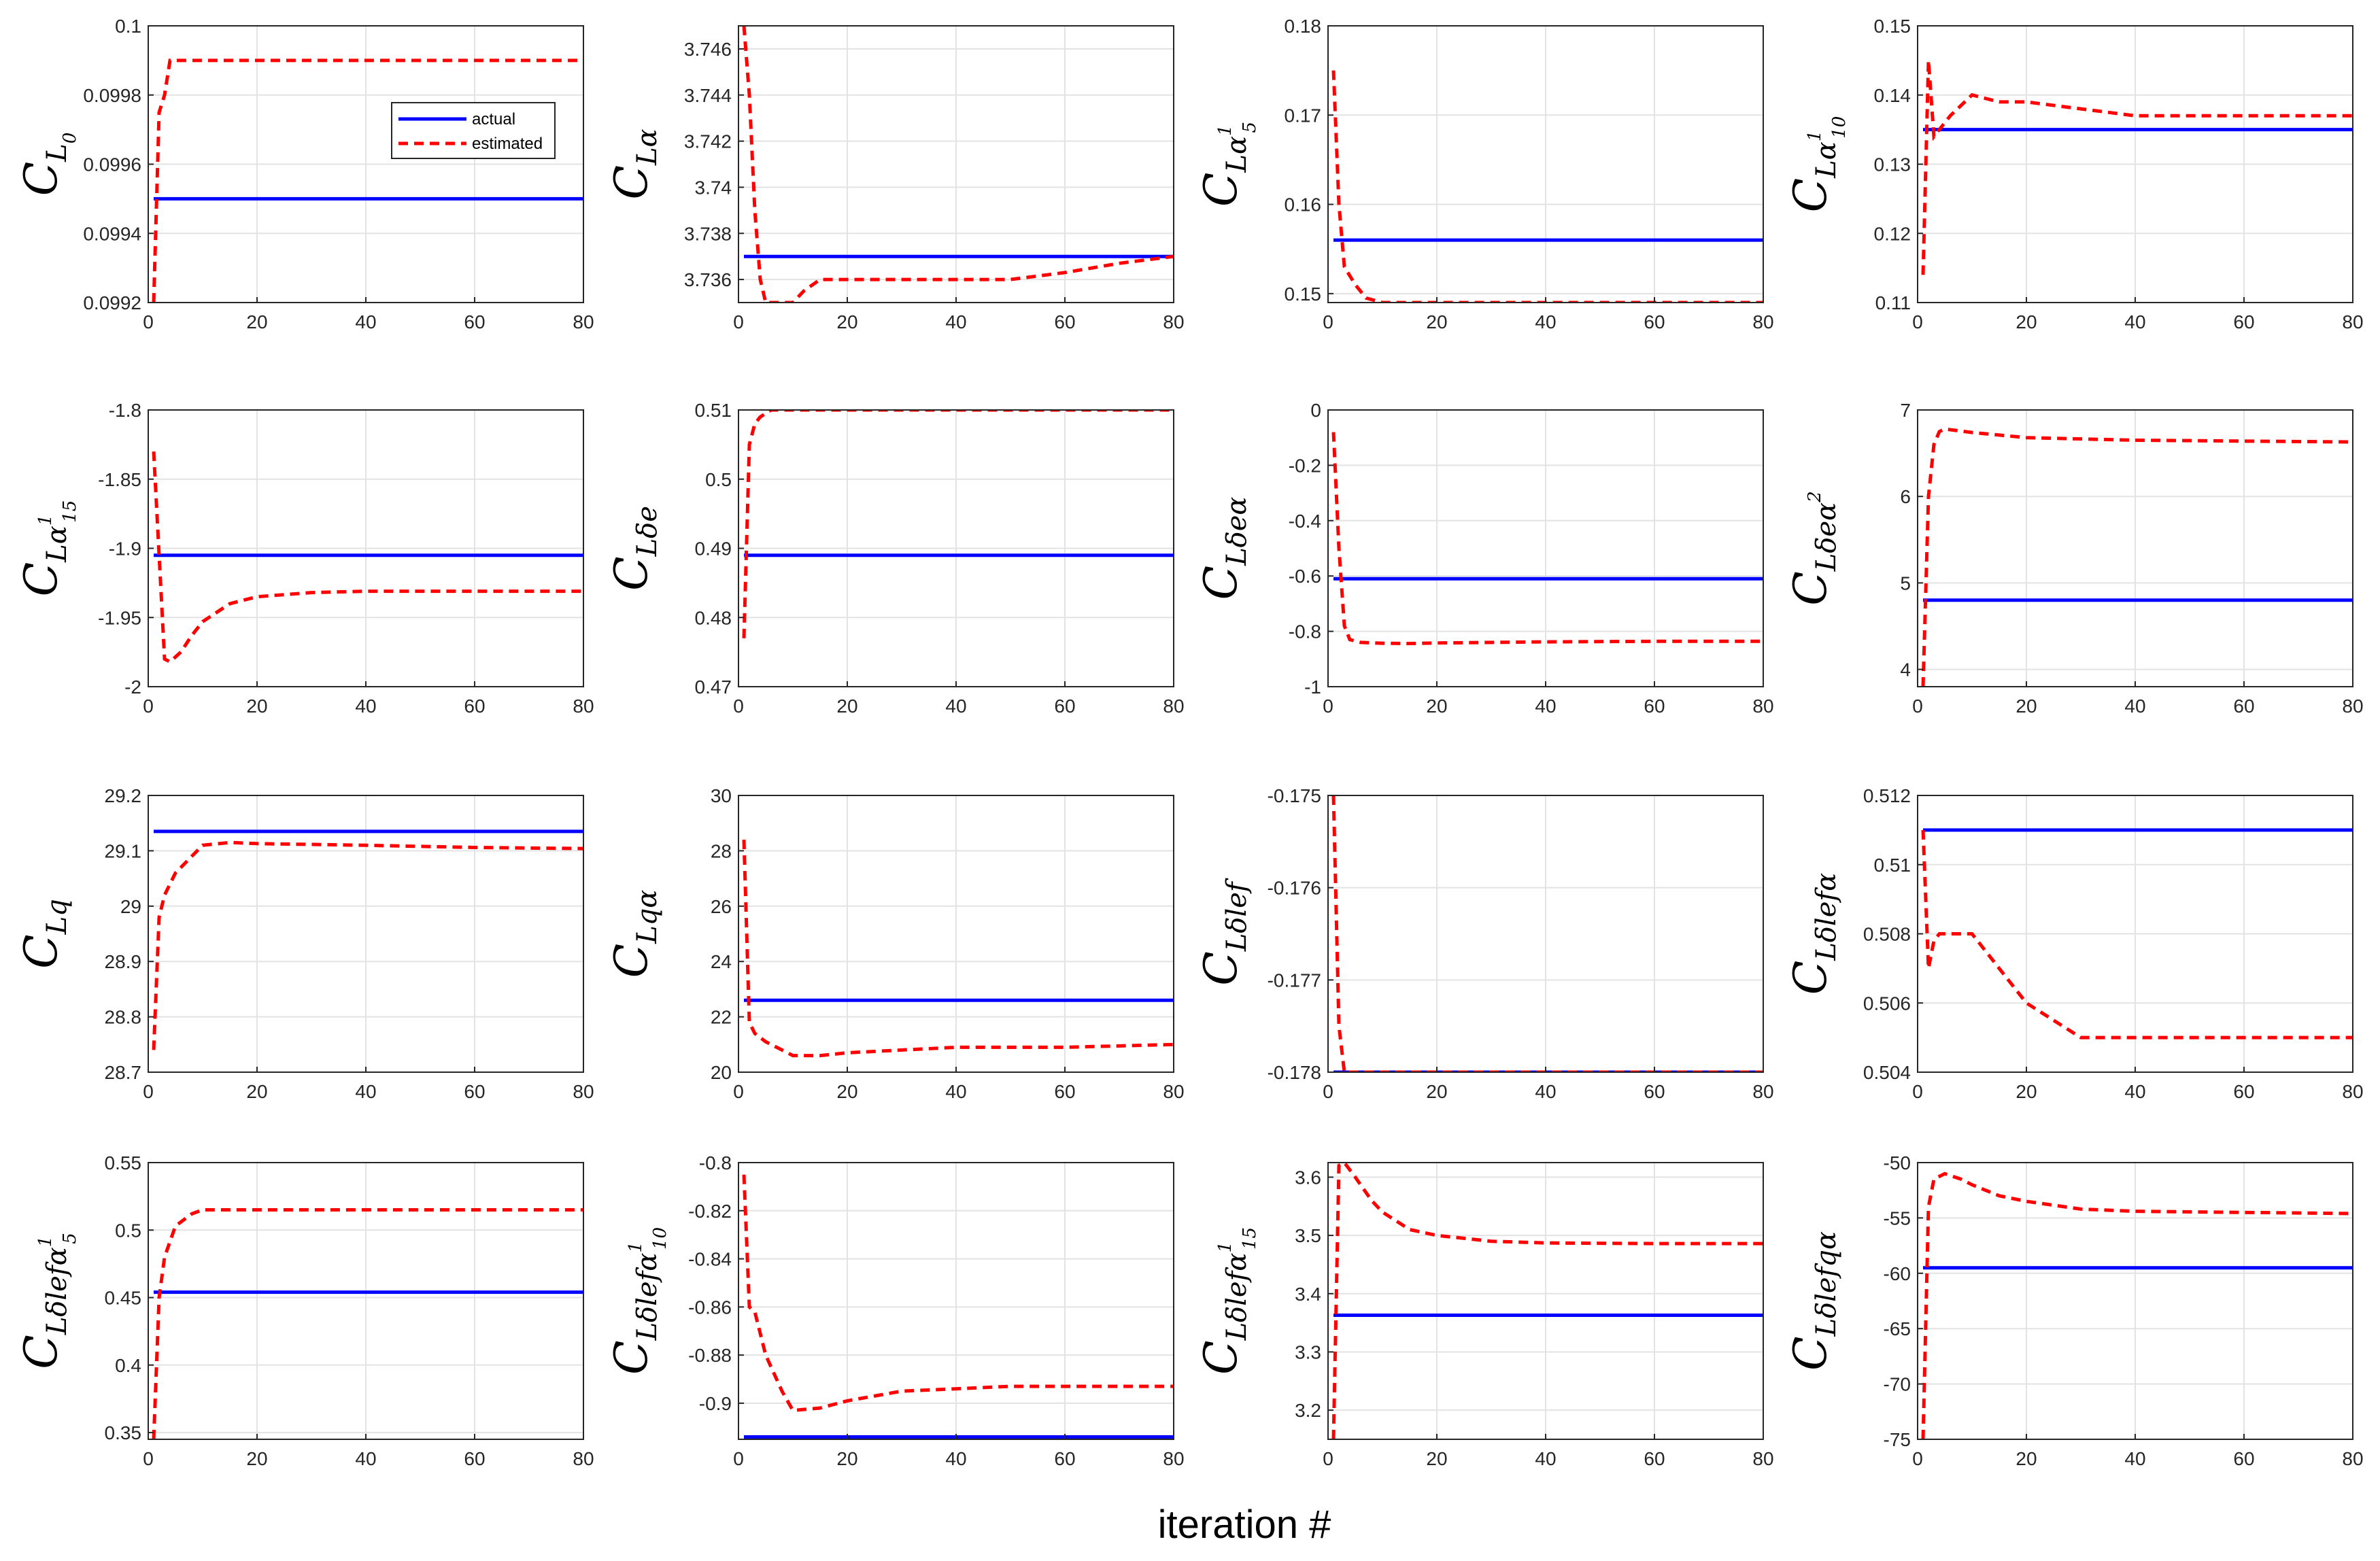 This screenshot has height=1561, width=2380. Describe the element at coordinates (1224, 932) in the screenshot. I see `y-axis-label: CLδlef` at that location.